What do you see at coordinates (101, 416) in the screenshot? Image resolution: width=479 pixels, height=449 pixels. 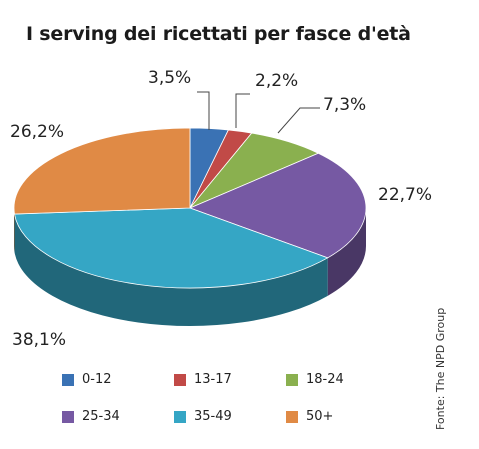 I see `legend-label: 25-34` at bounding box center [101, 416].